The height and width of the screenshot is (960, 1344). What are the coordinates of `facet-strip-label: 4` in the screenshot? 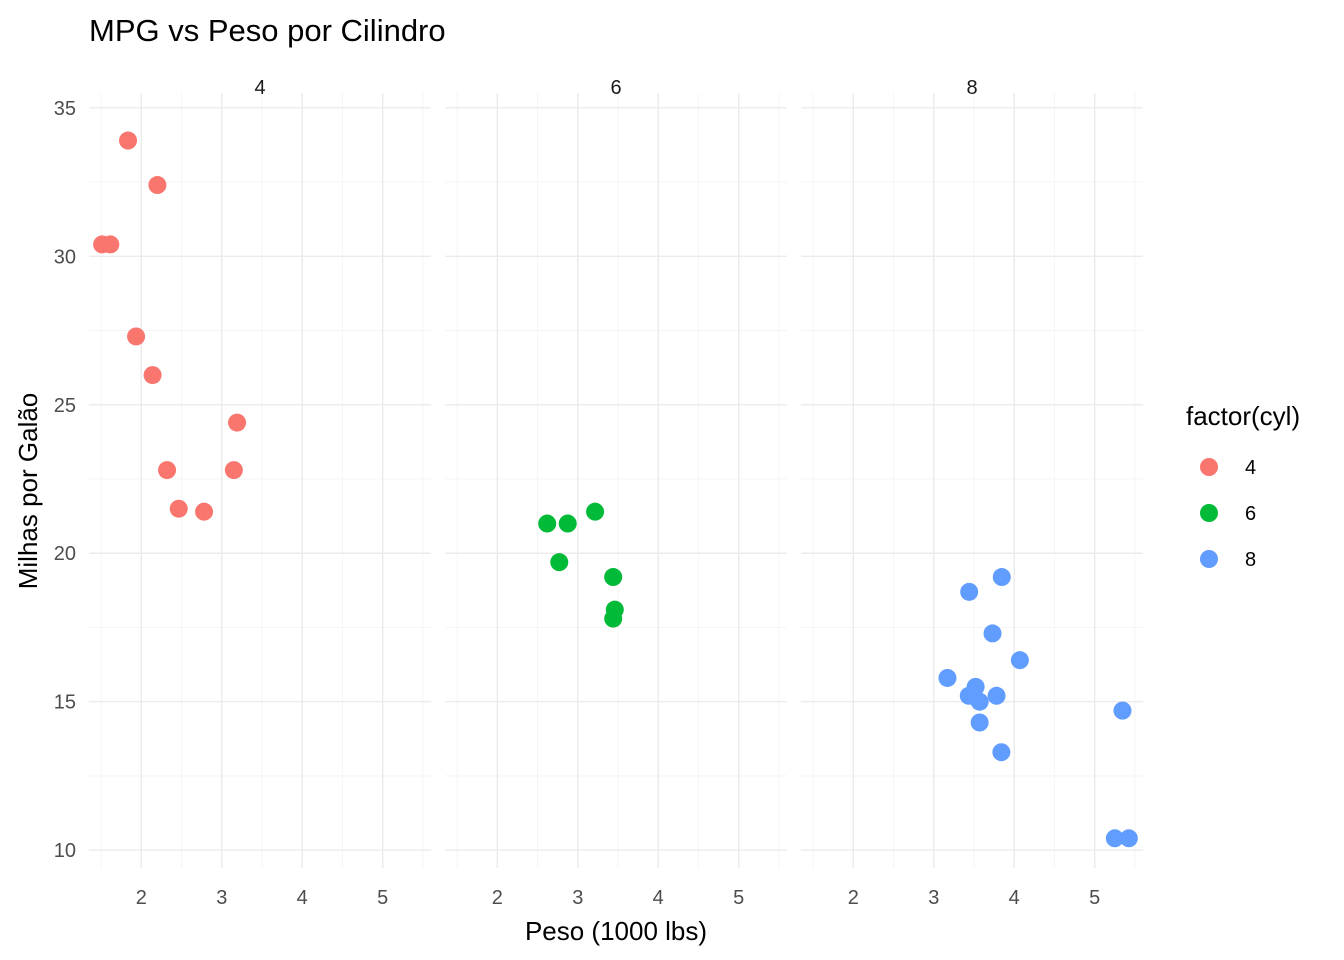 It's located at (259, 88).